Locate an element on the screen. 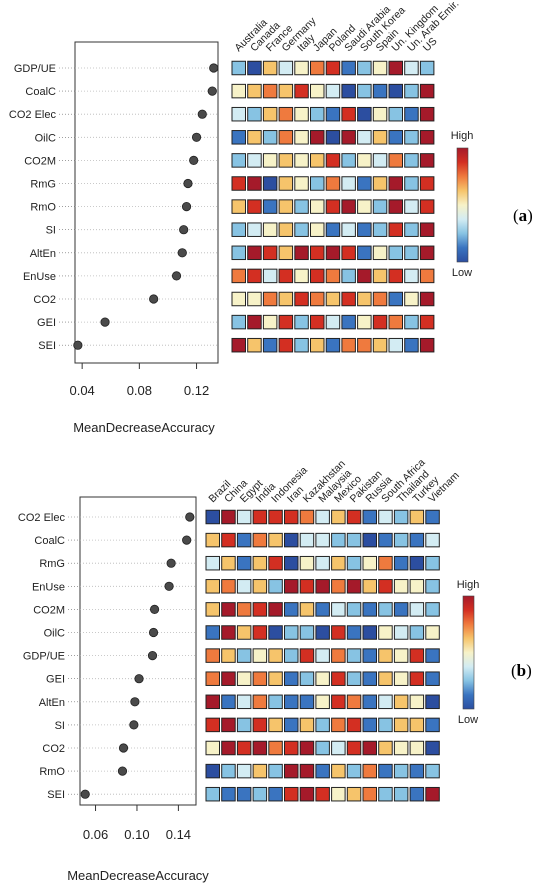 This screenshot has height=889, width=550. plot-frame is located at coordinates (138, 651).